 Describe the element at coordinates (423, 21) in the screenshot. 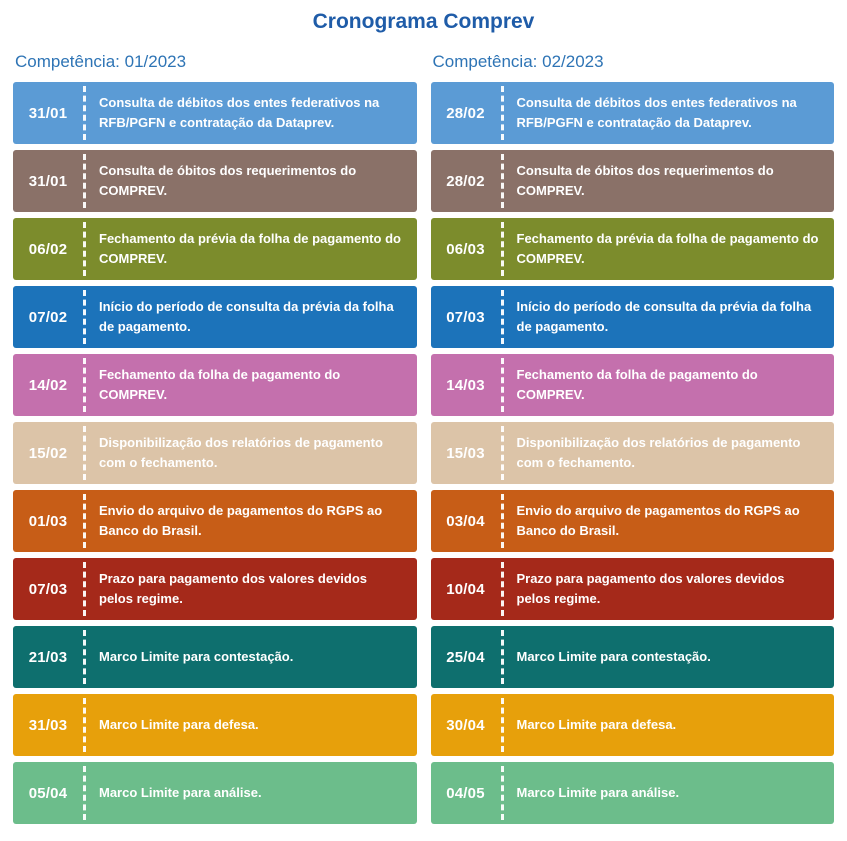

I see `page-title: Cronograma Comprev` at that location.